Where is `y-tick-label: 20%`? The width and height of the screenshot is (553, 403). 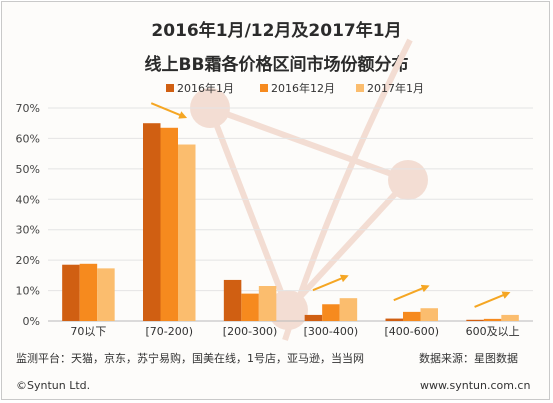
y-tick-label: 20% is located at coordinates (28, 260).